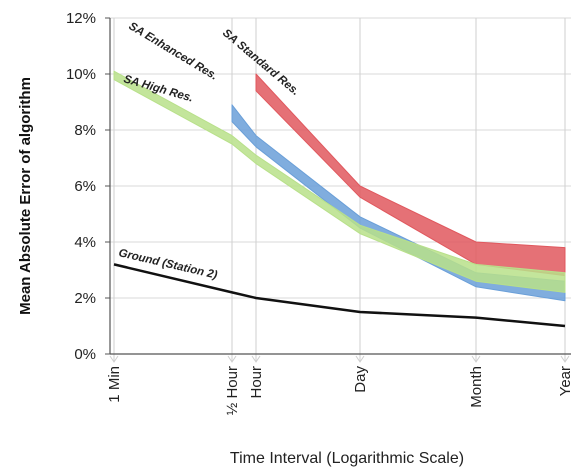 The width and height of the screenshot is (580, 474). I want to click on y-tick-label: 8%, so click(85, 130).